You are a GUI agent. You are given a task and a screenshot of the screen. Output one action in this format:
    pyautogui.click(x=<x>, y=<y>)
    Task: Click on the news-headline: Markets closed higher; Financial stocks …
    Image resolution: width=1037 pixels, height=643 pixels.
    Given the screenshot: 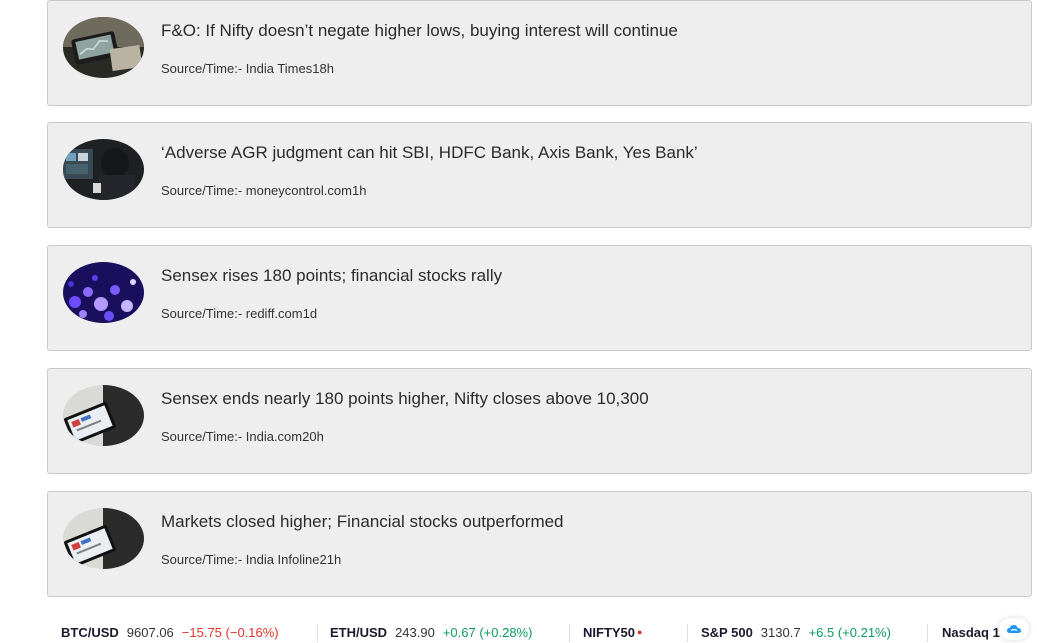 What is the action you would take?
    pyautogui.click(x=362, y=521)
    